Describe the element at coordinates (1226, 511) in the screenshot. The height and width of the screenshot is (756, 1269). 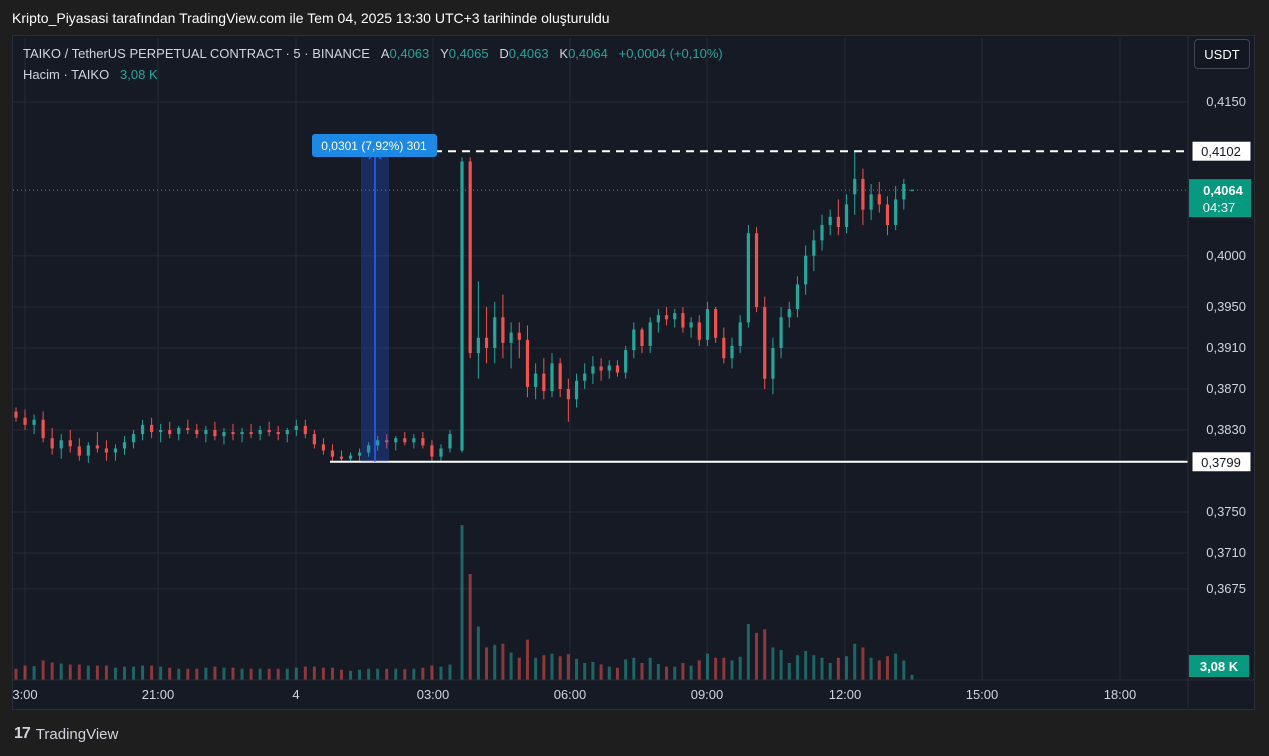
I see `y-tick-label: 0,3750` at that location.